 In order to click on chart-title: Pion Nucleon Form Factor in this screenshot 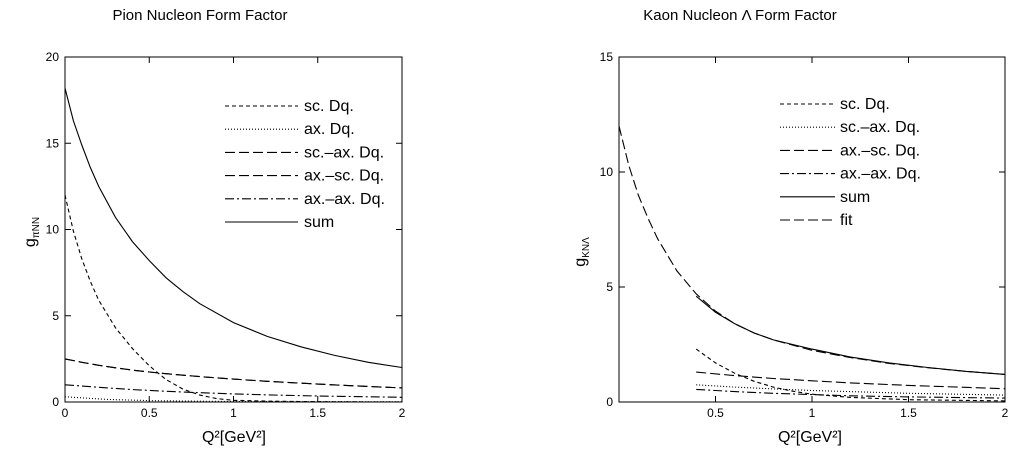, I will do `click(199, 15)`.